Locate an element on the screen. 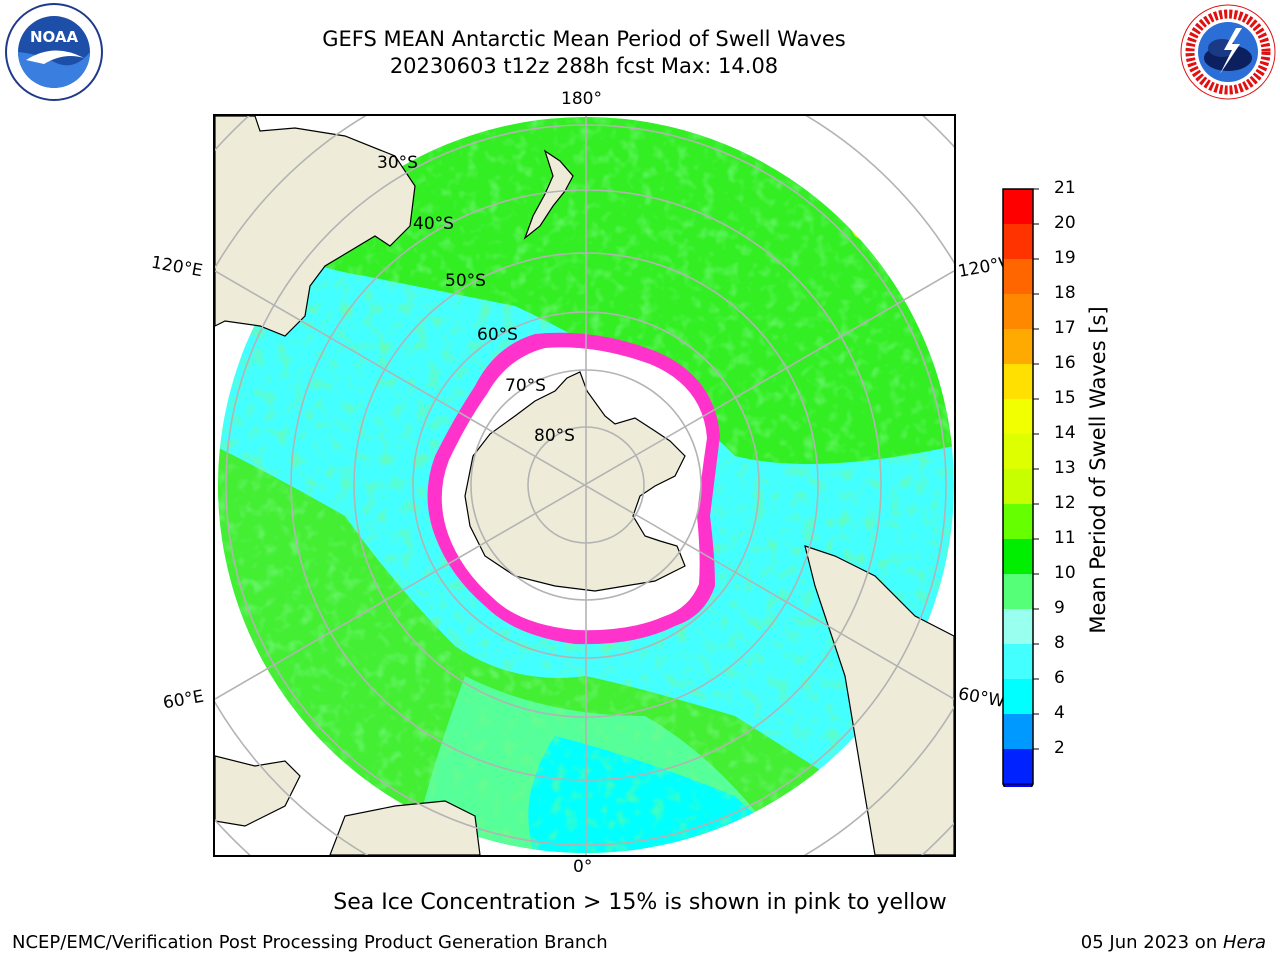 The width and height of the screenshot is (1280, 960). south-america-land is located at coordinates (879, 700).